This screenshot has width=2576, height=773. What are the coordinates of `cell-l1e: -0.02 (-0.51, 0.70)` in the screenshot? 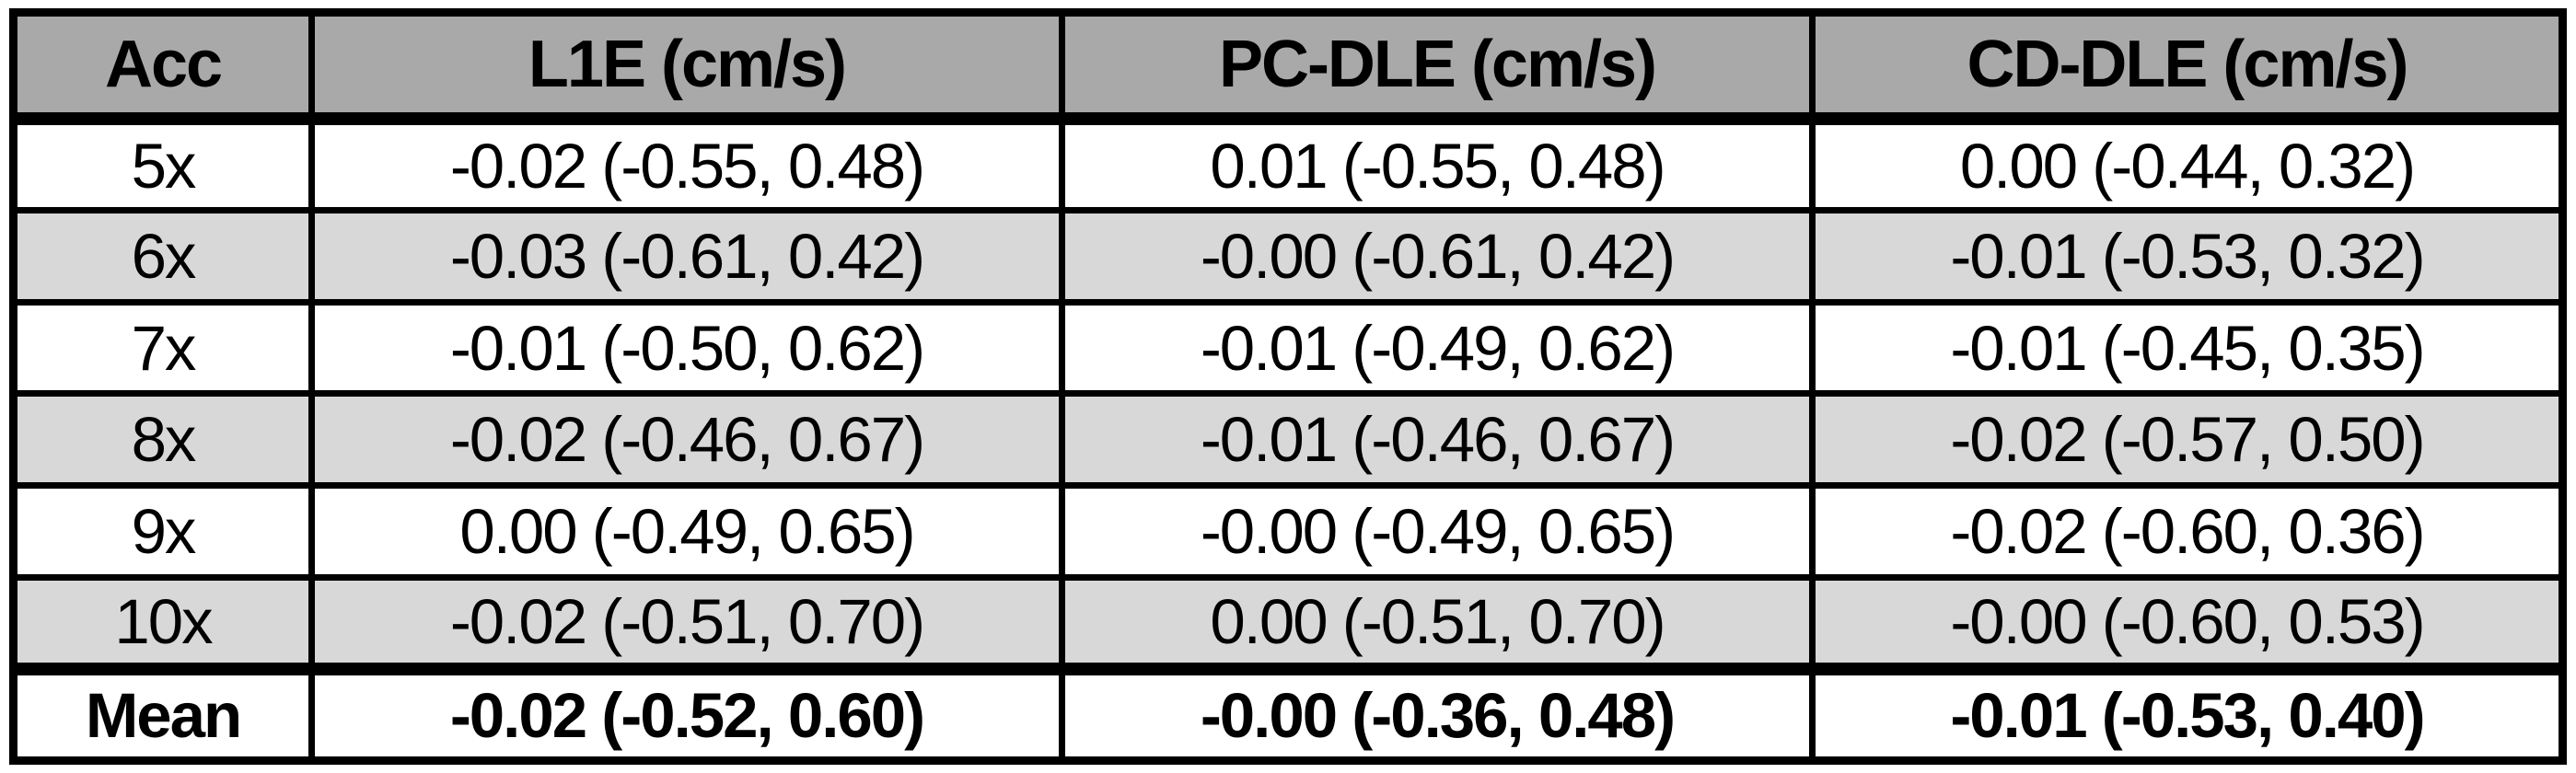 It's located at (686, 623).